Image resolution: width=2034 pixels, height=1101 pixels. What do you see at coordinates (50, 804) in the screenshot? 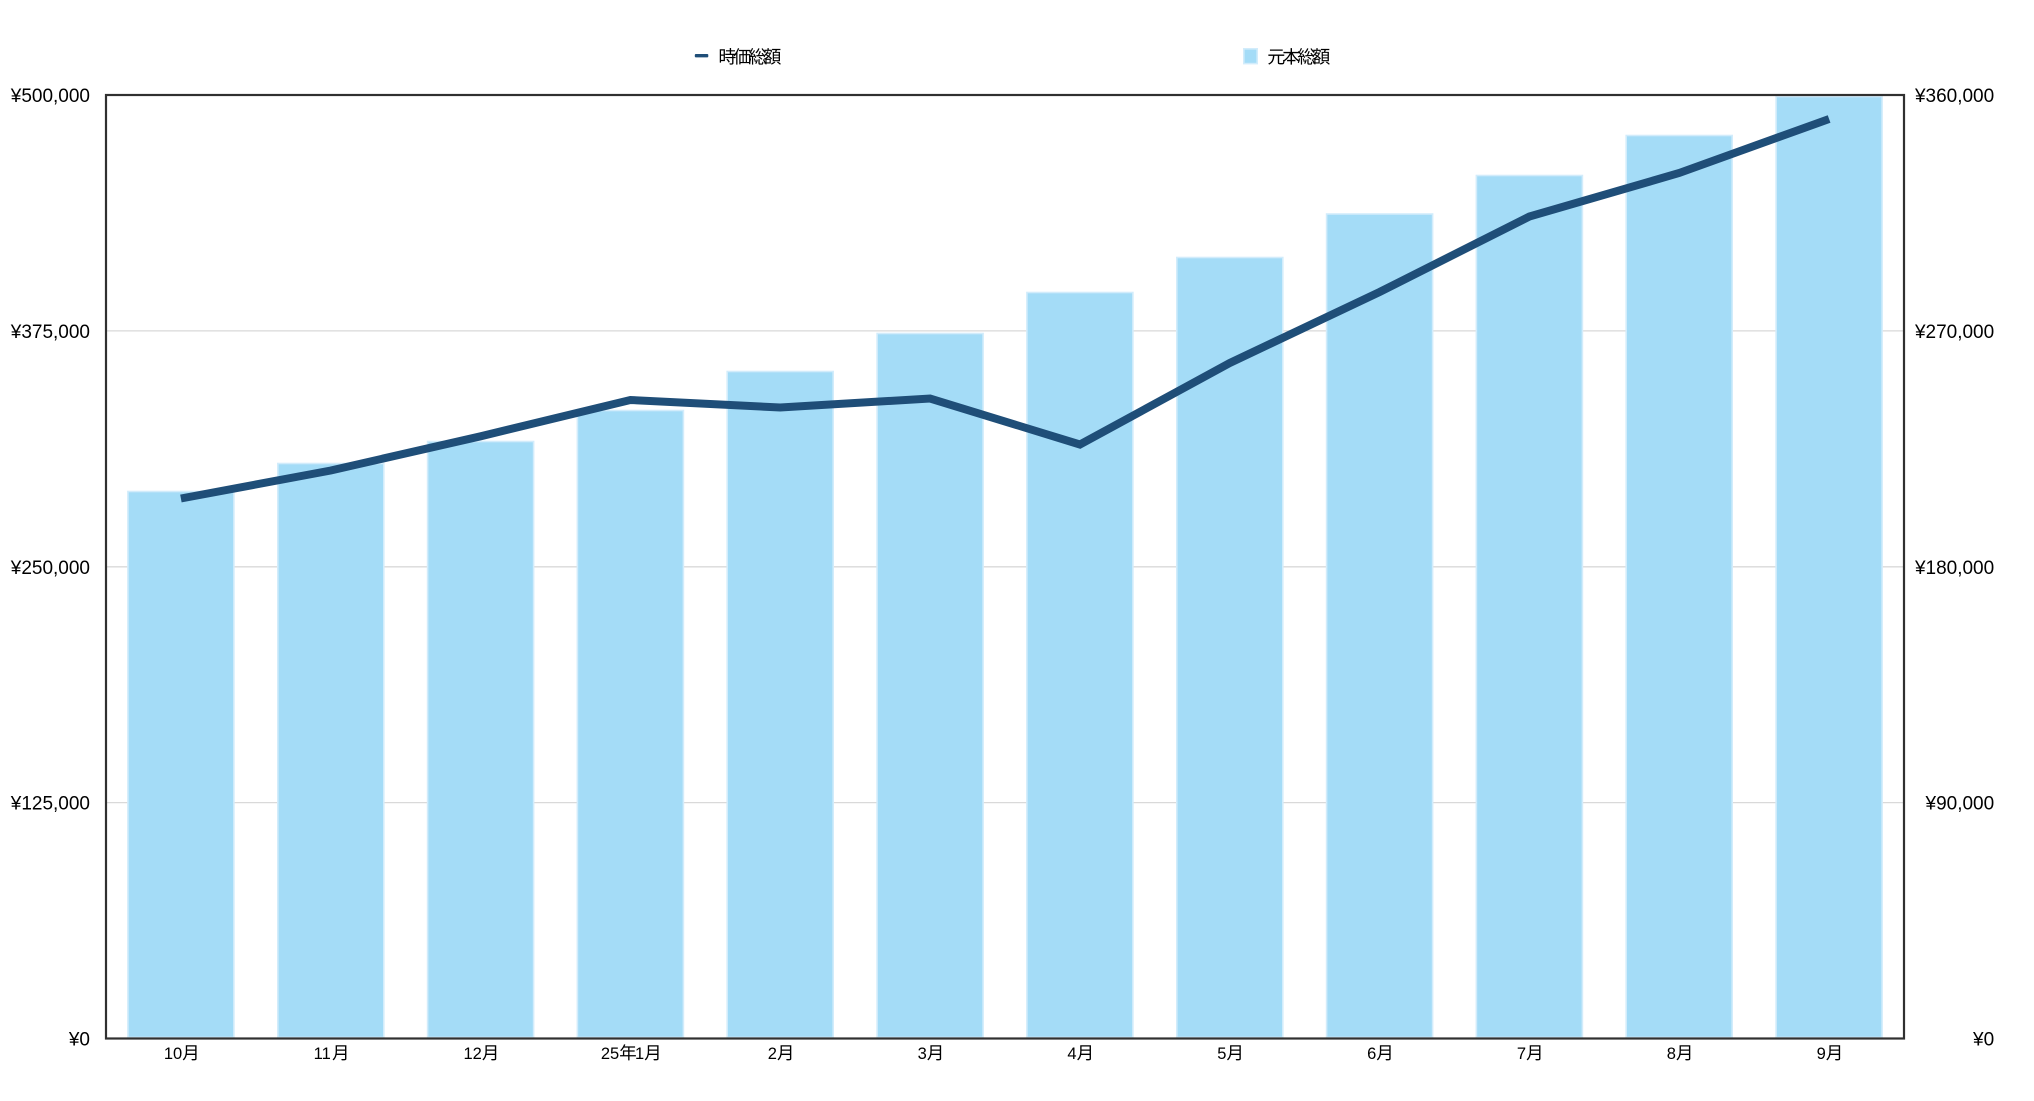
I see `svg-text: ¥125,000` at bounding box center [50, 804].